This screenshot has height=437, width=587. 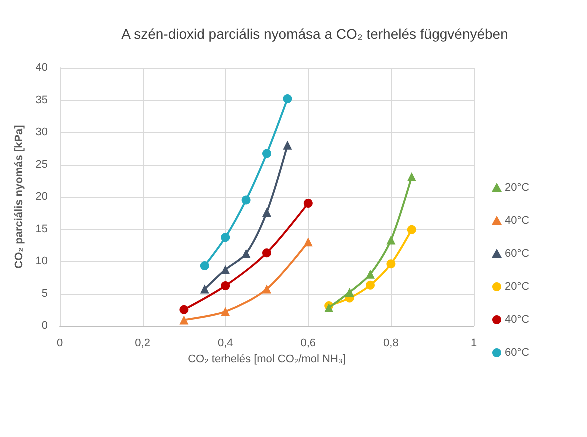 What do you see at coordinates (142, 344) in the screenshot?
I see `x-tick-label: 0,2` at bounding box center [142, 344].